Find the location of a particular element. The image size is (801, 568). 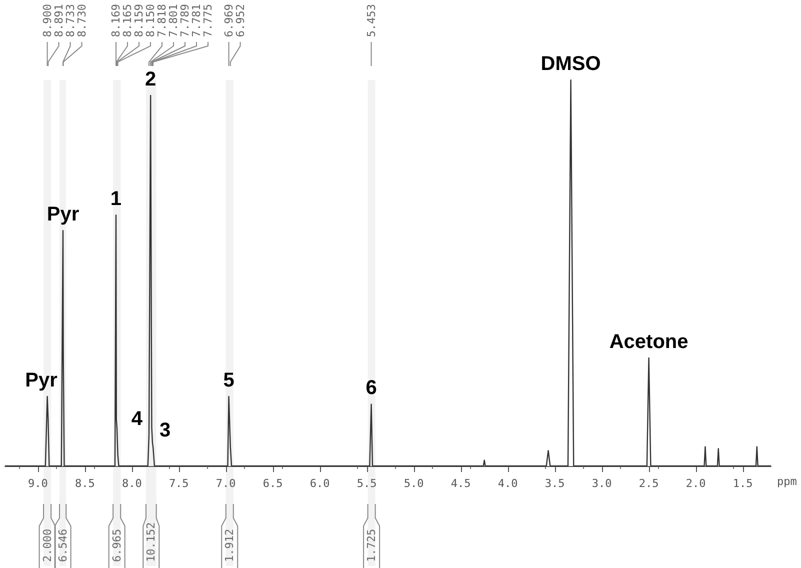

annotation: 8.159 is located at coordinates (139, 21).